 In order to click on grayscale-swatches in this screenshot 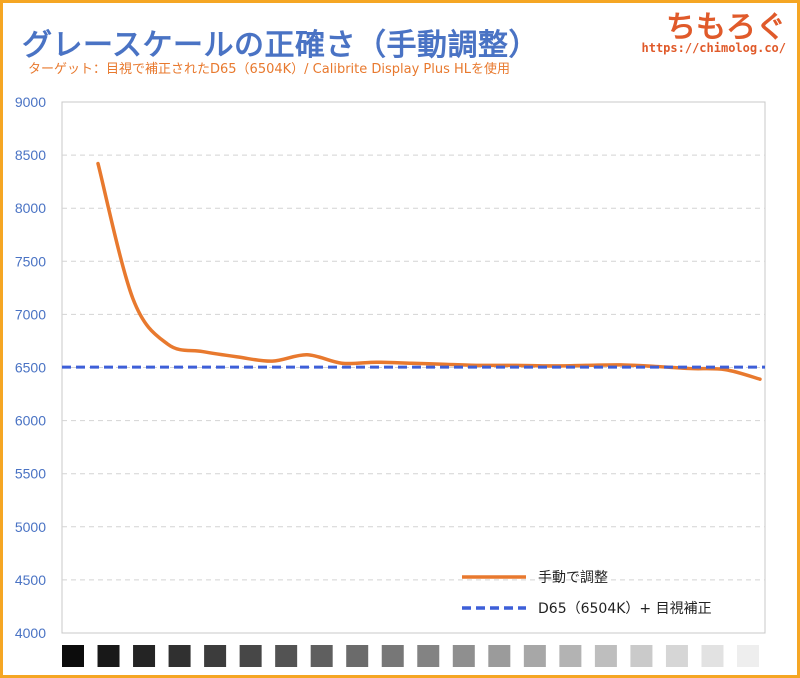, I will do `click(410, 656)`.